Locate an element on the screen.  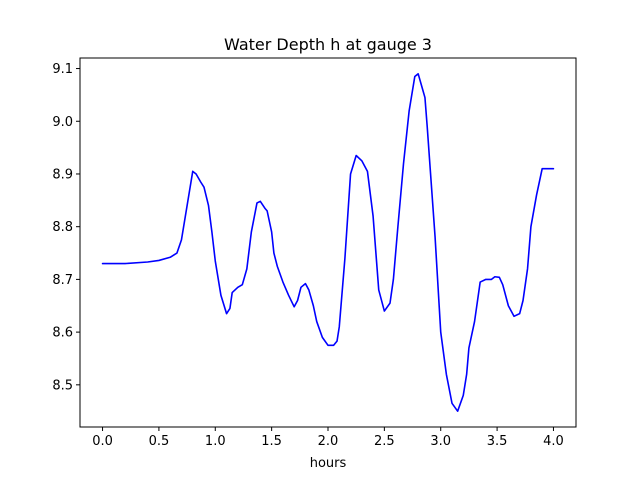
y-tick-label: 9.1 is located at coordinates (62, 69).